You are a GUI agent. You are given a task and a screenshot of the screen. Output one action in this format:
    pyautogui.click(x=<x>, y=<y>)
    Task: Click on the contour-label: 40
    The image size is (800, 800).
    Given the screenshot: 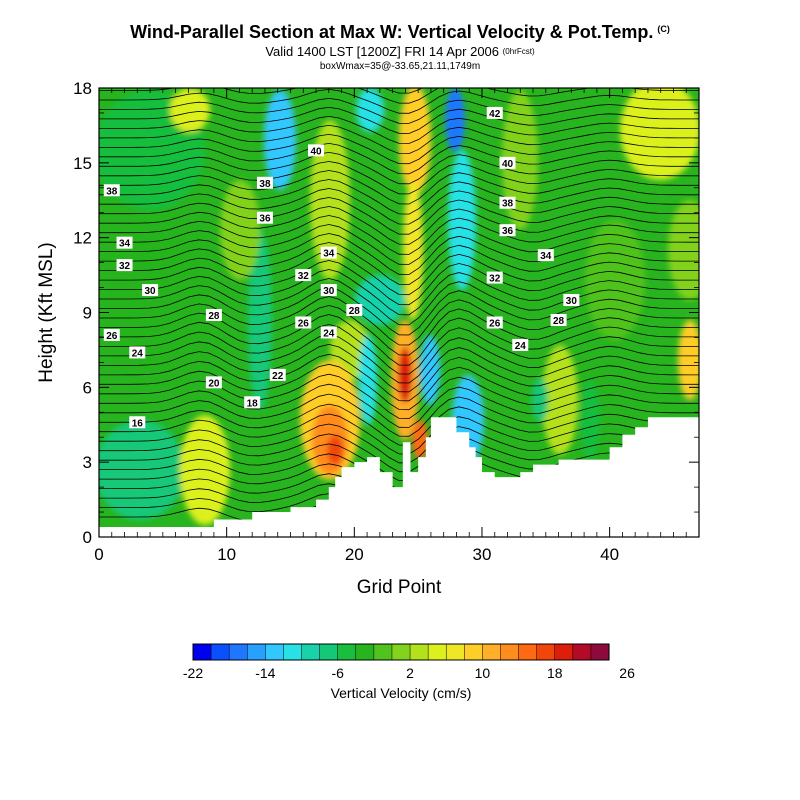 What is the action you would take?
    pyautogui.click(x=316, y=150)
    